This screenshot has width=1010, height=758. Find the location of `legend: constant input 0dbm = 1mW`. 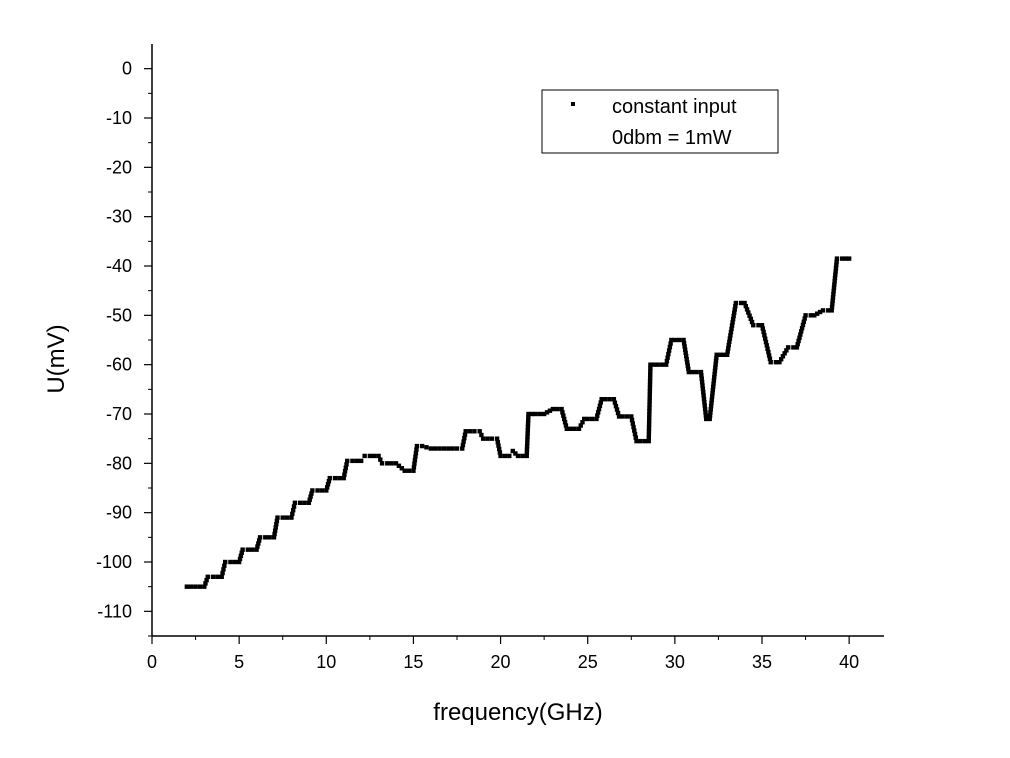

legend: constant input 0dbm = 1mW is located at coordinates (660, 121).